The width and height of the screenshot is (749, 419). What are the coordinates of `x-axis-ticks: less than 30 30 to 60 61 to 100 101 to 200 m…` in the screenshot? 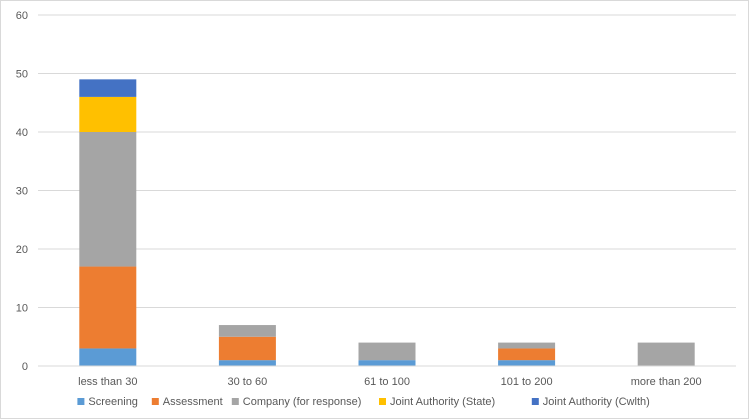 It's located at (390, 382).